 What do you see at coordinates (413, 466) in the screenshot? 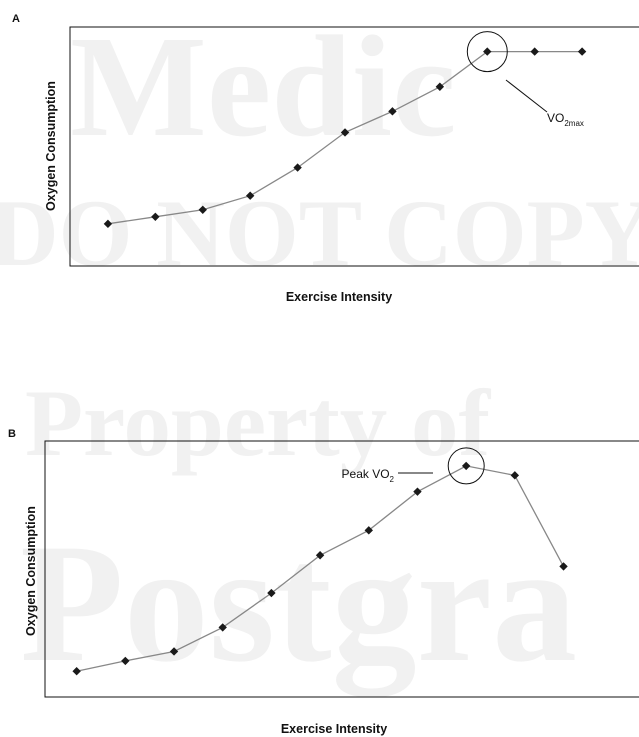
I see `annotation-peak-vo2: Peak VO2` at bounding box center [413, 466].